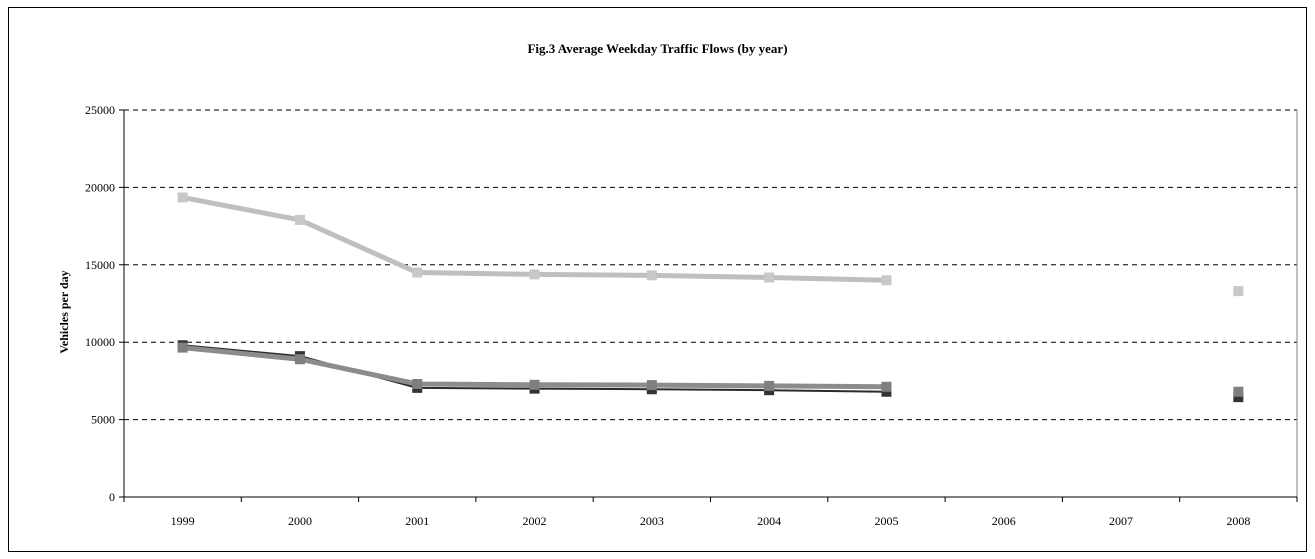  What do you see at coordinates (1238, 291) in the screenshot?
I see `series-1-point-2008` at bounding box center [1238, 291].